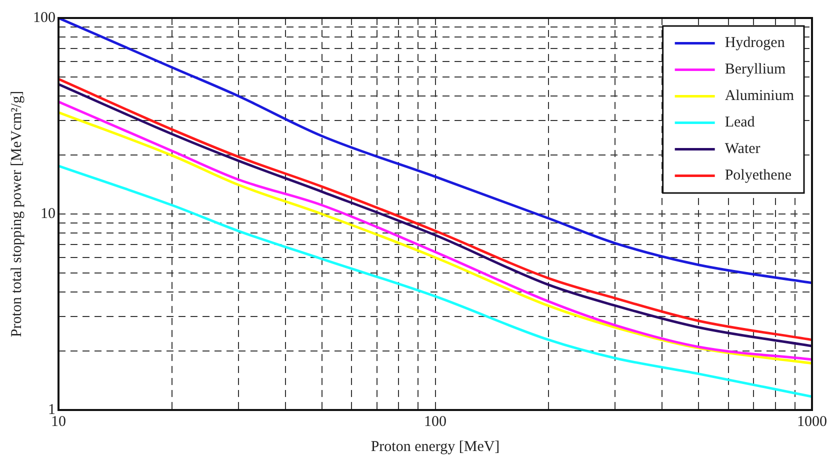 The image size is (834, 462). I want to click on legend-label: Aluminium, so click(759, 96).